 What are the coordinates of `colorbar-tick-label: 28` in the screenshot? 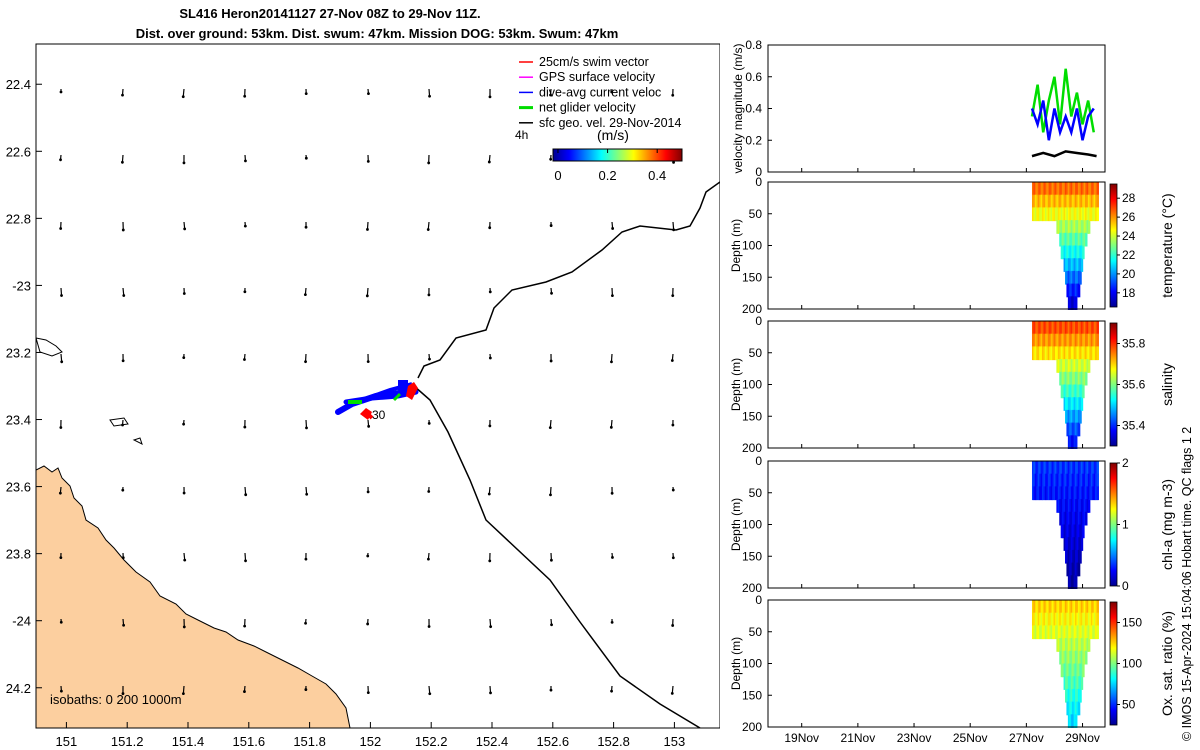 It's located at (1129, 198).